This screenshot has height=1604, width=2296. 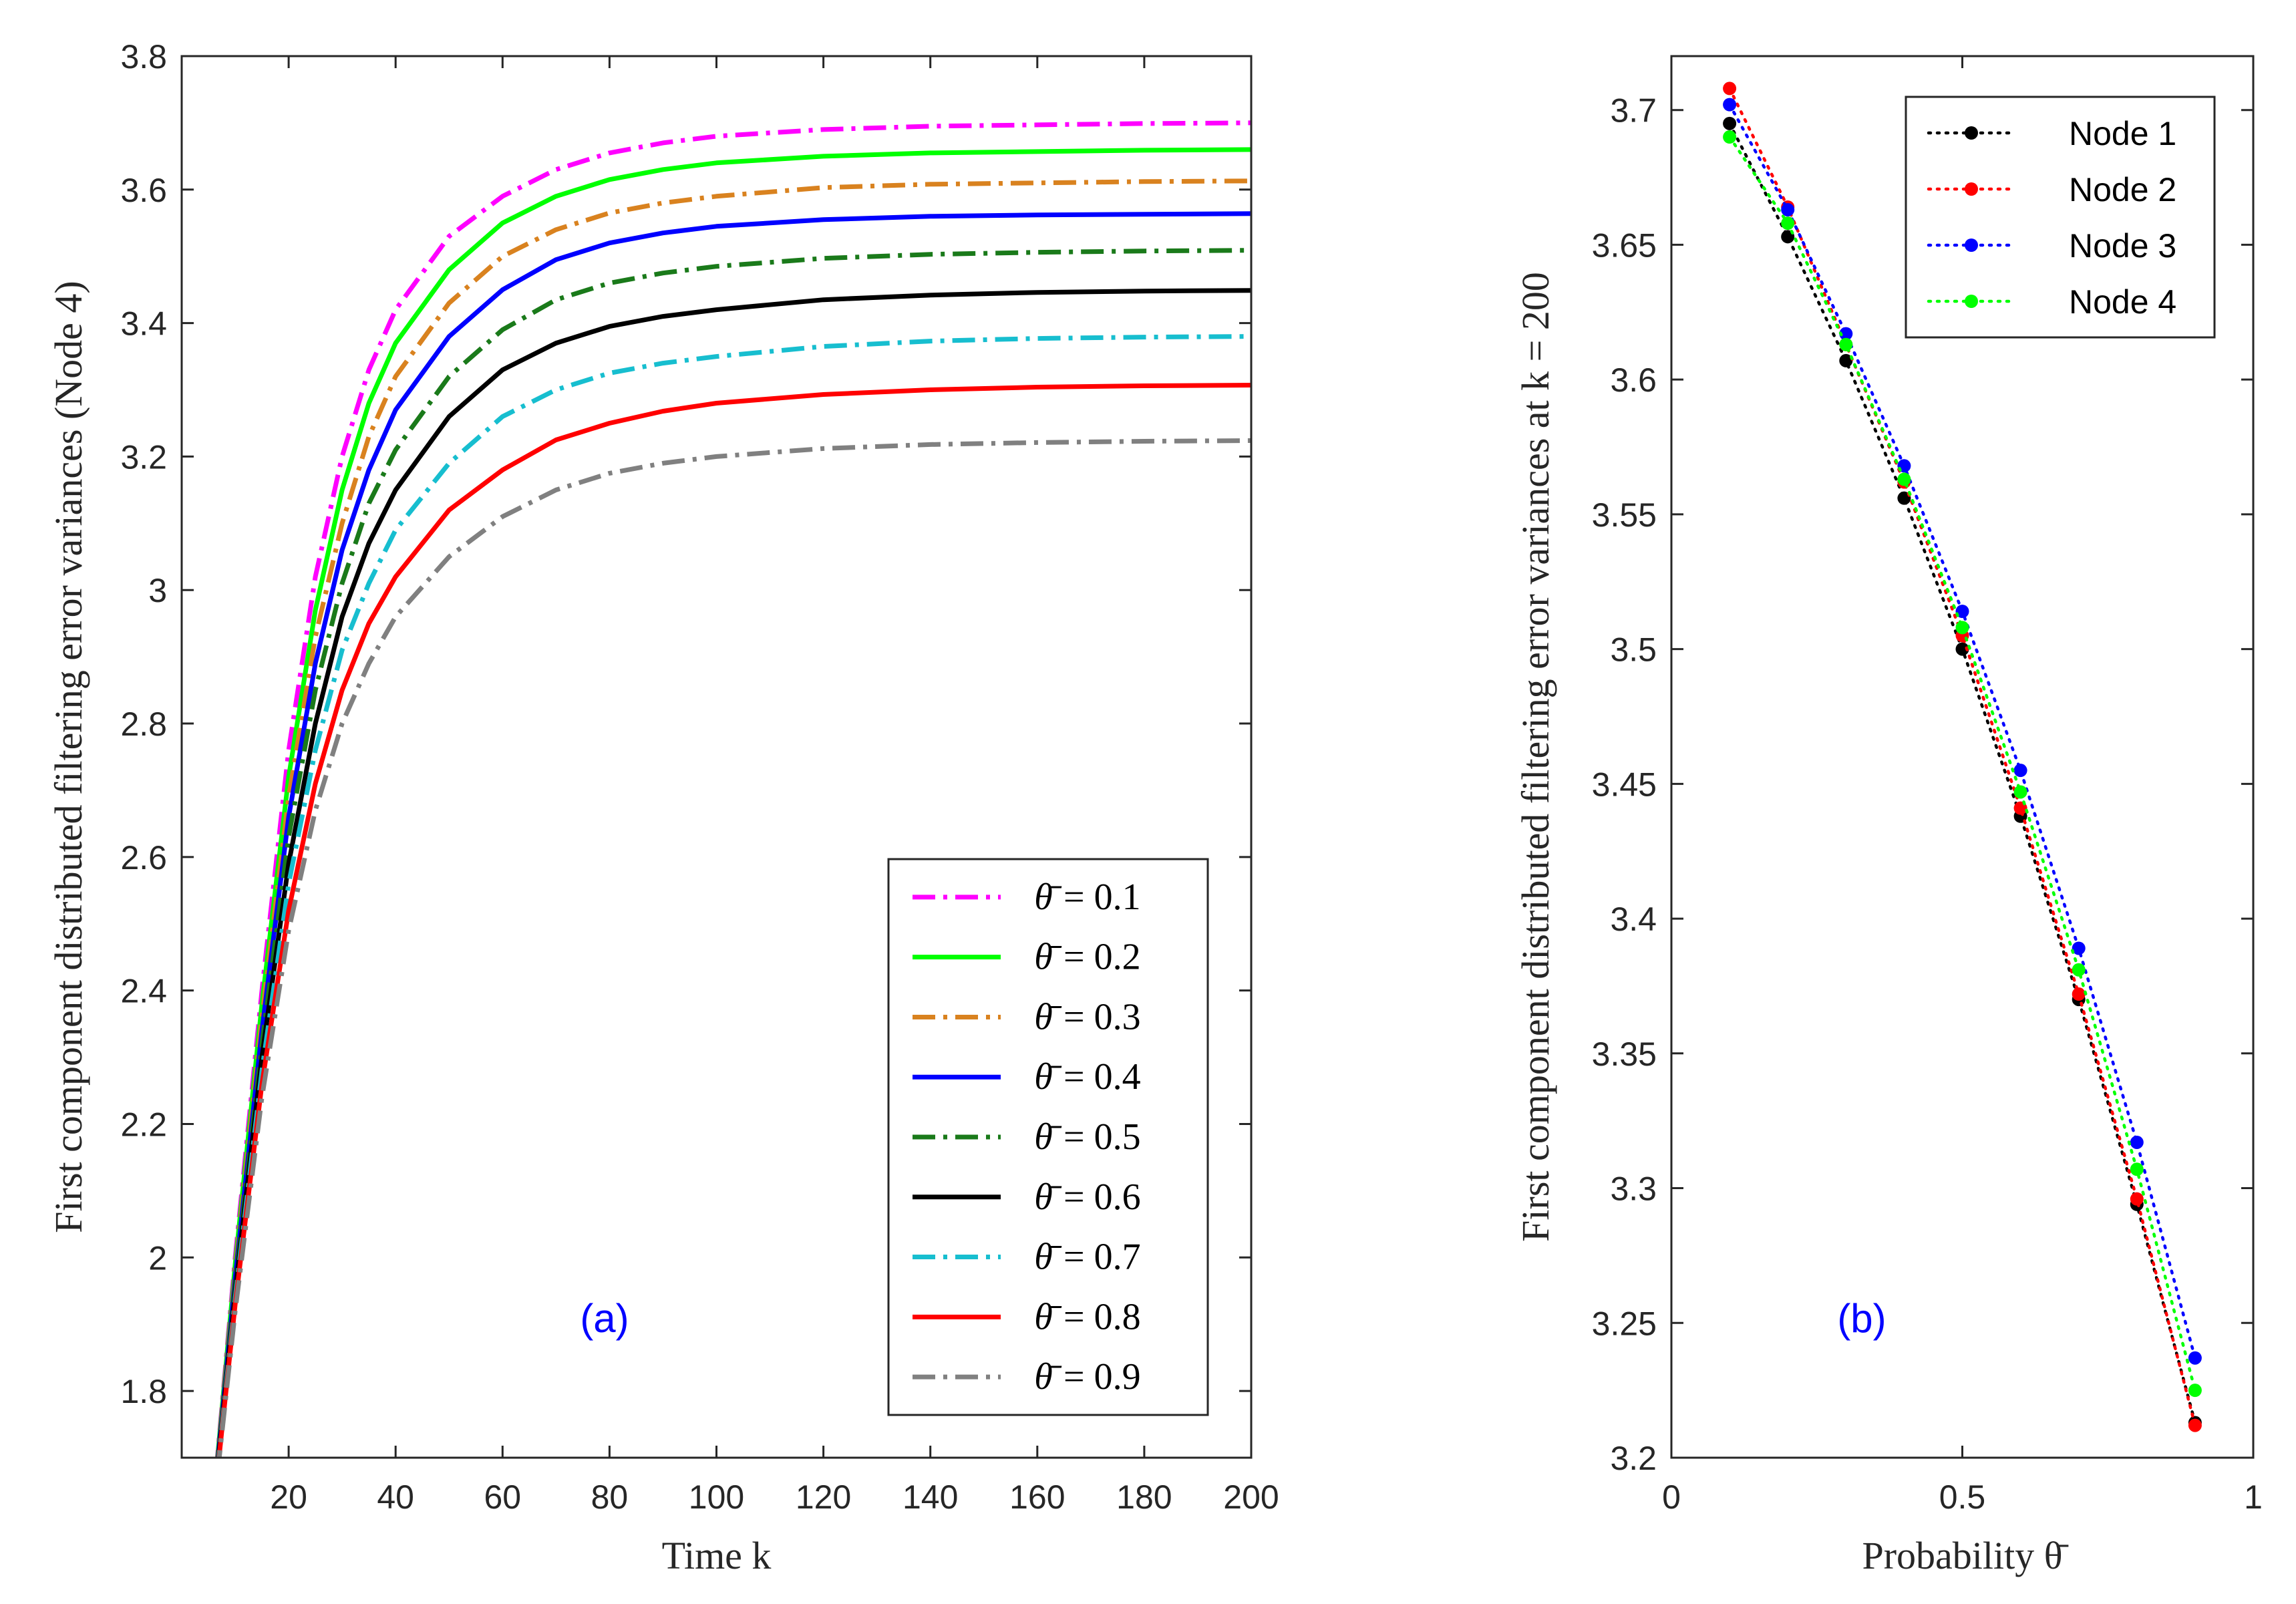 I want to click on legend-b-label: Node 2, so click(x=2122, y=190).